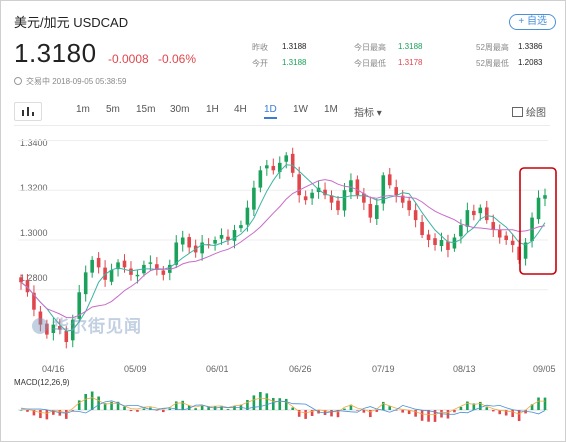 The width and height of the screenshot is (566, 442). What do you see at coordinates (517, 112) in the screenshot?
I see `draw-icon` at bounding box center [517, 112].